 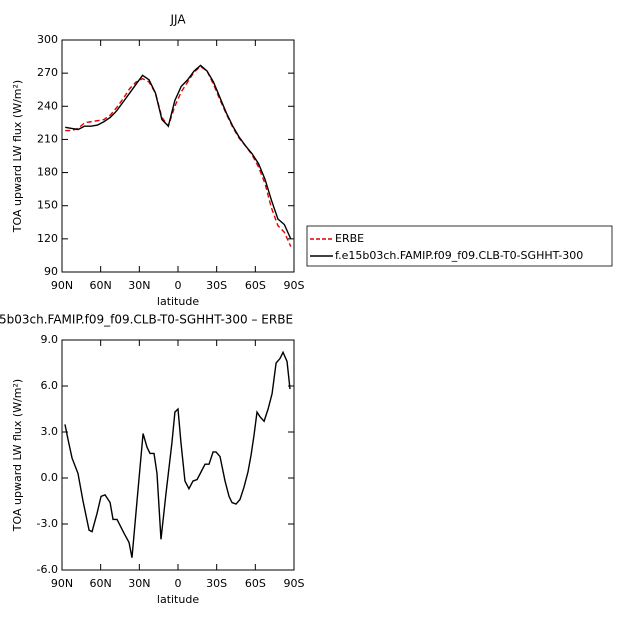 What do you see at coordinates (349, 238) in the screenshot?
I see `legend-label: ERBE` at bounding box center [349, 238].